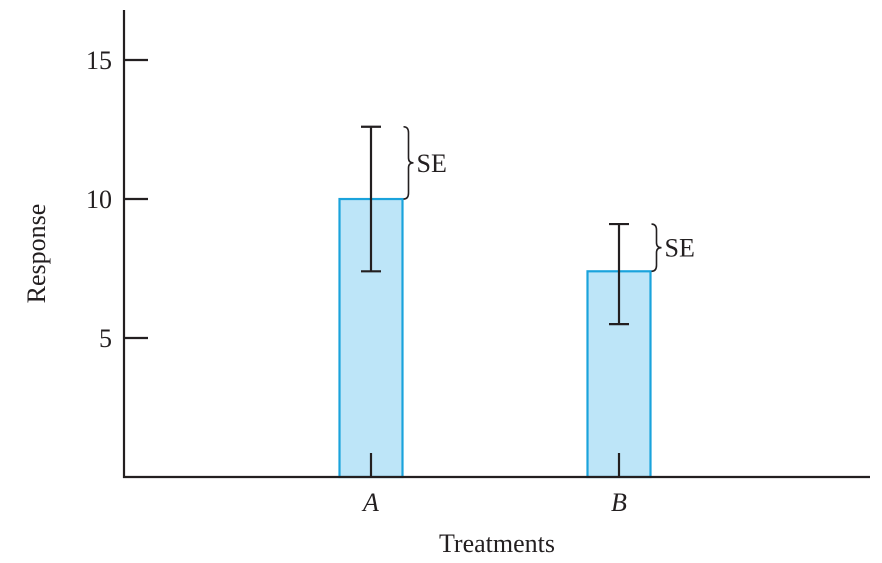 Image resolution: width=882 pixels, height=563 pixels. I want to click on x-category-label: B, so click(619, 502).